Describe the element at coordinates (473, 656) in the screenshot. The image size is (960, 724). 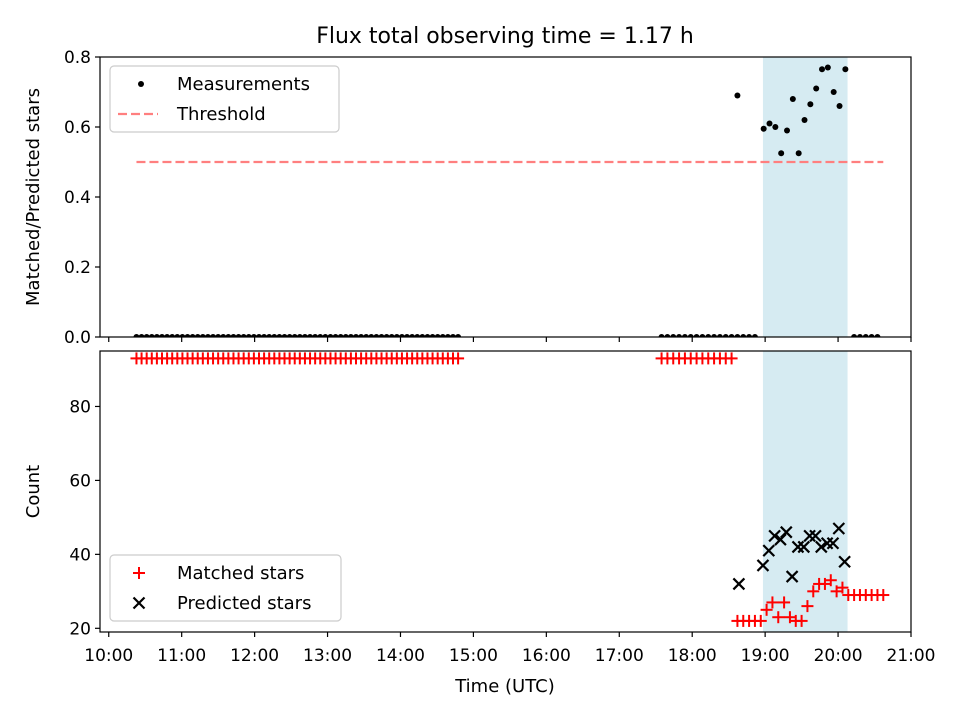
I see `x-tick-label: 15:00` at that location.